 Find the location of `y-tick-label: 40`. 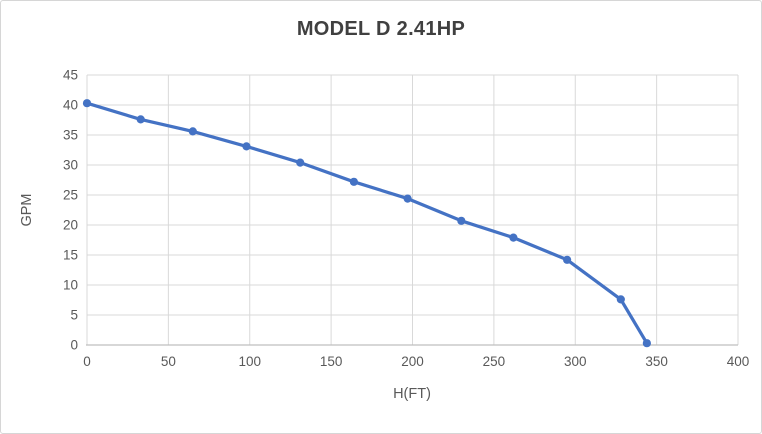

y-tick-label: 40 is located at coordinates (70, 105).